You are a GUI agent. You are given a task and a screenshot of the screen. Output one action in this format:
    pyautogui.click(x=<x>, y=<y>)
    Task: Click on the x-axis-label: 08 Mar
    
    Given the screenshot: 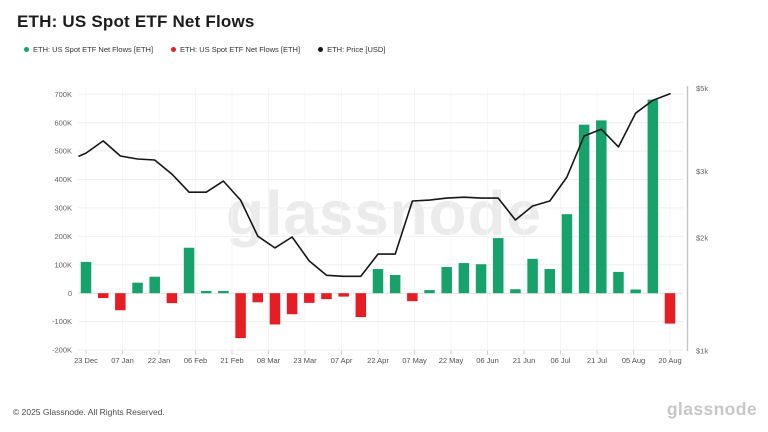 What is the action you would take?
    pyautogui.click(x=269, y=360)
    